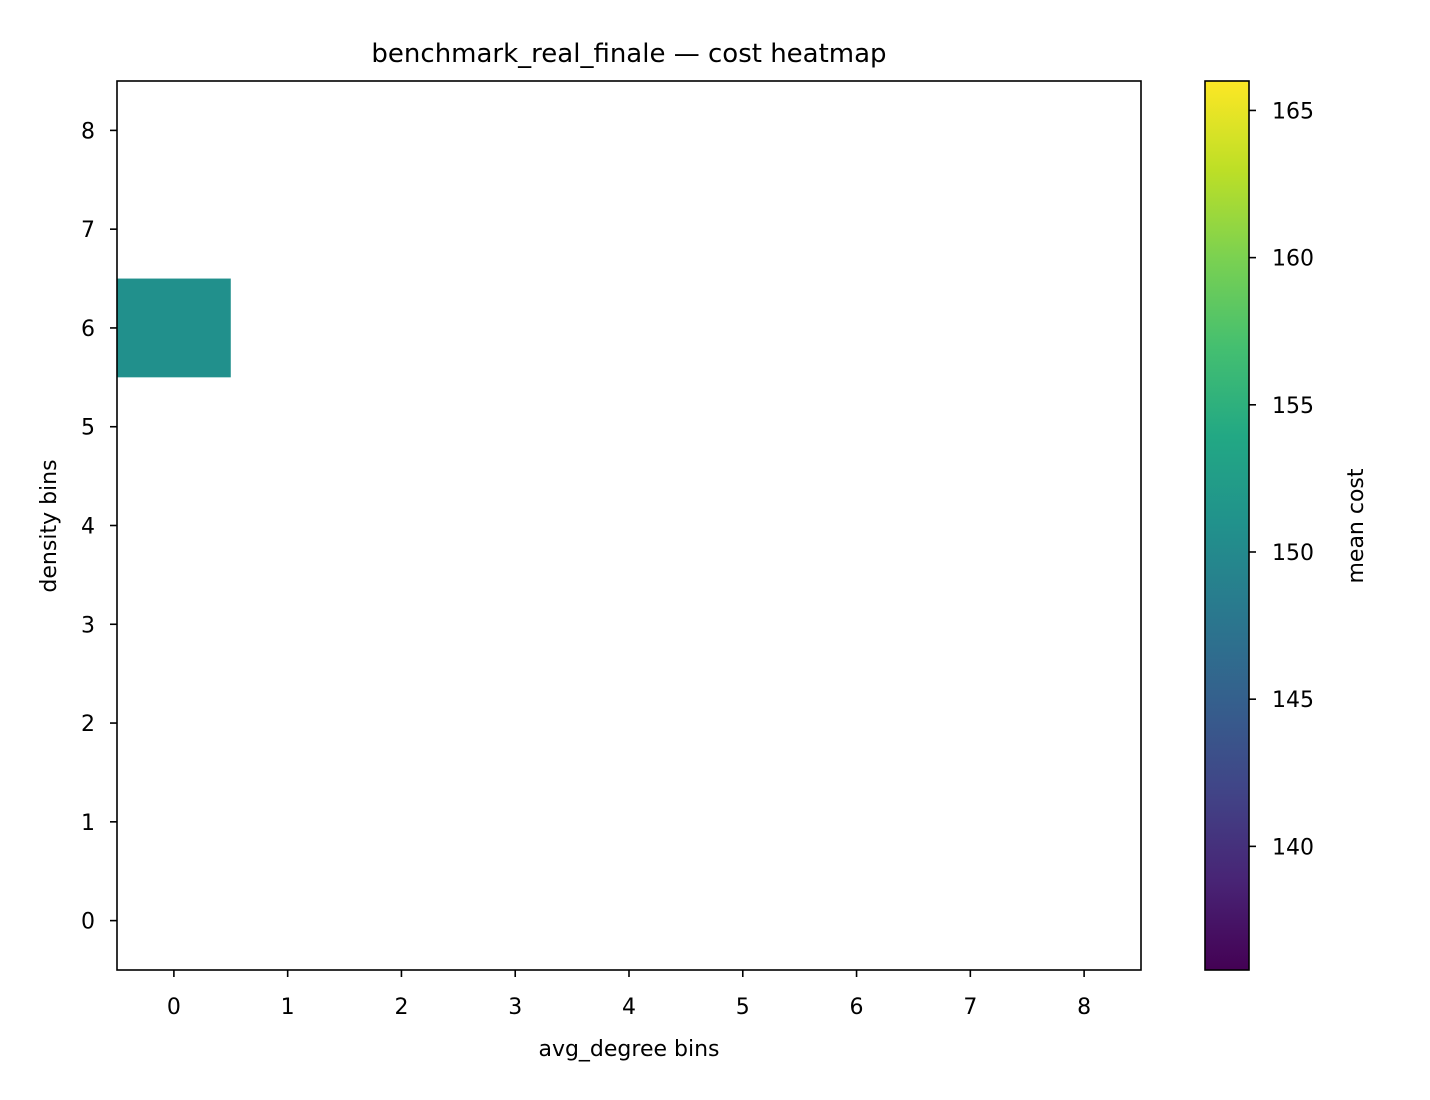 The height and width of the screenshot is (1100, 1430). What do you see at coordinates (515, 1007) in the screenshot?
I see `x-tick-label: 3` at bounding box center [515, 1007].